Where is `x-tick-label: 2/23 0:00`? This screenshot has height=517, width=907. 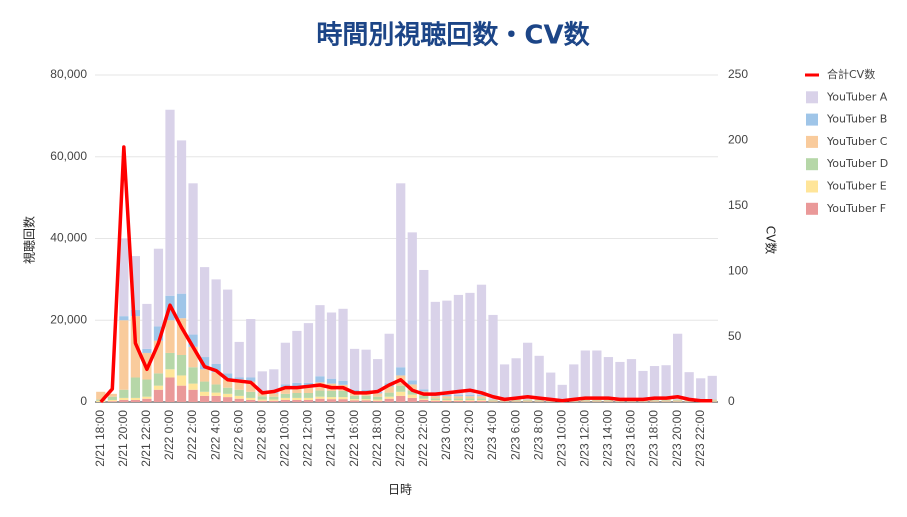
x-tick-label: 2/23 0:00 is located at coordinates (446, 435).